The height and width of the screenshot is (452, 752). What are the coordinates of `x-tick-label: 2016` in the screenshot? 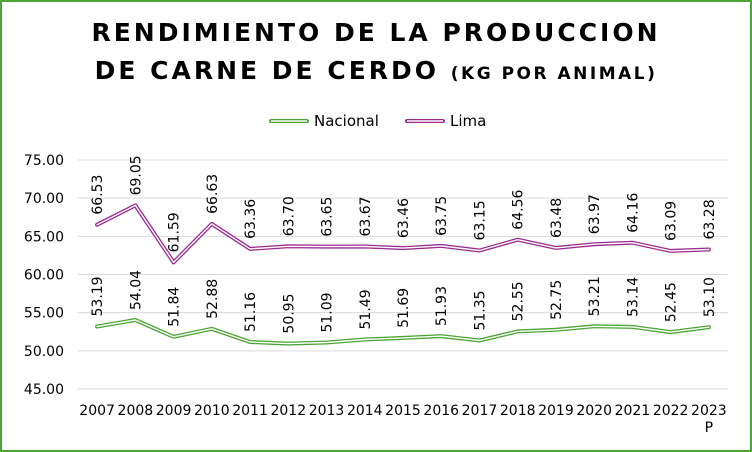 It's located at (441, 411).